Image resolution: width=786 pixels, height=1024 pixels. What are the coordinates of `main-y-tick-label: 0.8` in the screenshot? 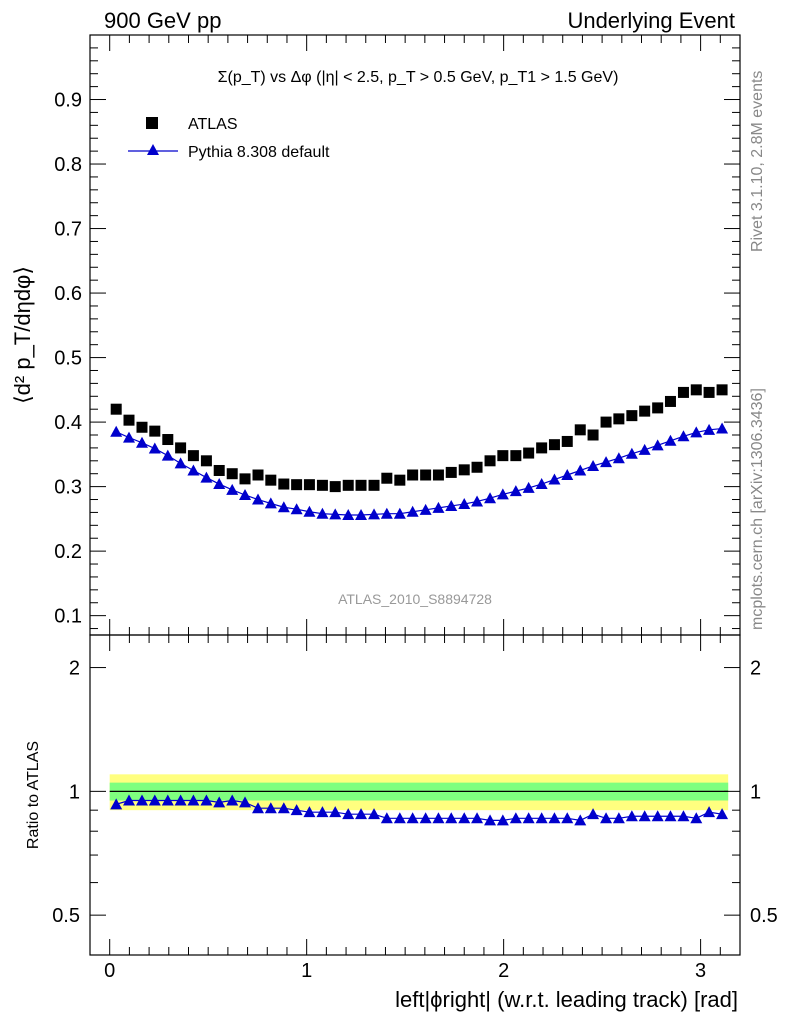 It's located at (68, 165).